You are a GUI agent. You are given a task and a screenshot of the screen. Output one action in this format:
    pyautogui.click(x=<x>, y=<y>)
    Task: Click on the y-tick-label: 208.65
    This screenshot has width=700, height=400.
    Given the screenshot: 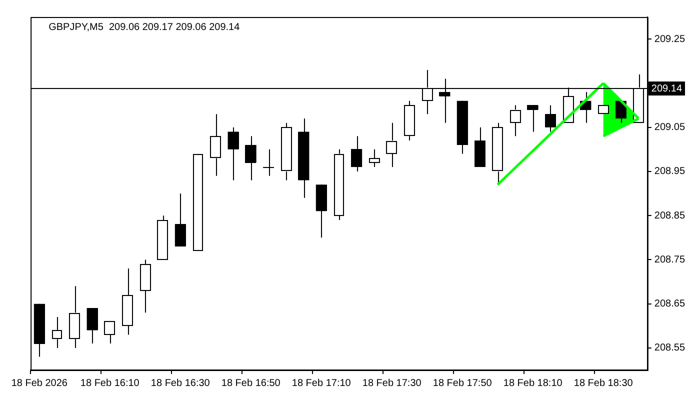 What is the action you would take?
    pyautogui.click(x=670, y=304)
    